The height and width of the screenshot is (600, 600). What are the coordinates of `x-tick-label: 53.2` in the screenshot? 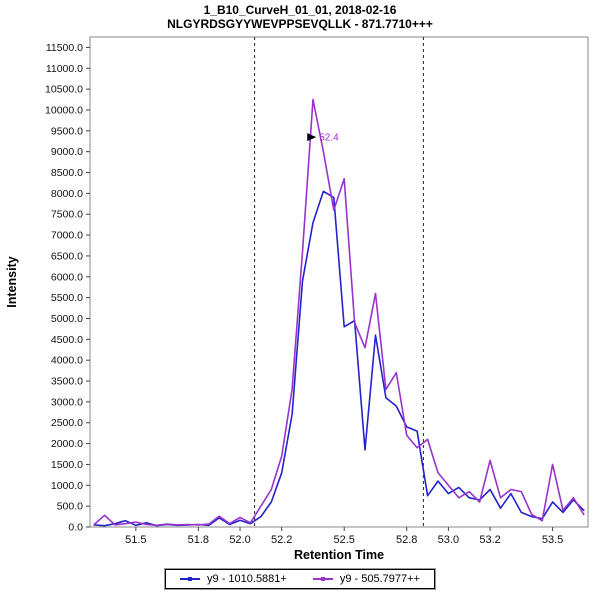 It's located at (489, 540).